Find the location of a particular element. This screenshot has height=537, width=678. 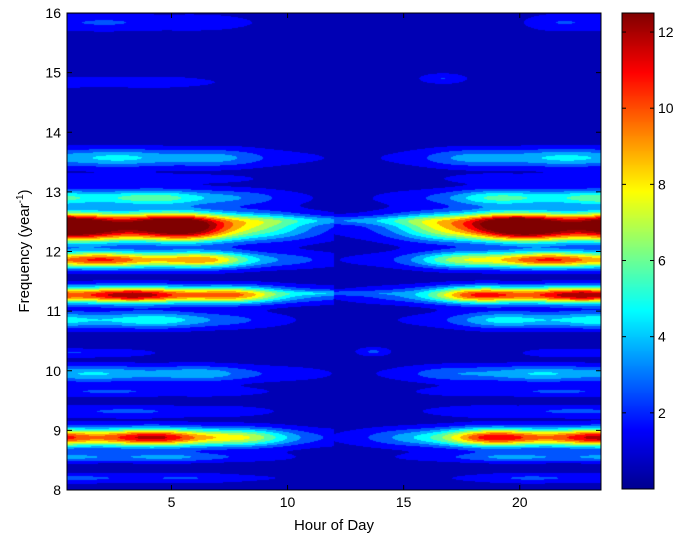

y-tick-label: 15 is located at coordinates (53, 73).